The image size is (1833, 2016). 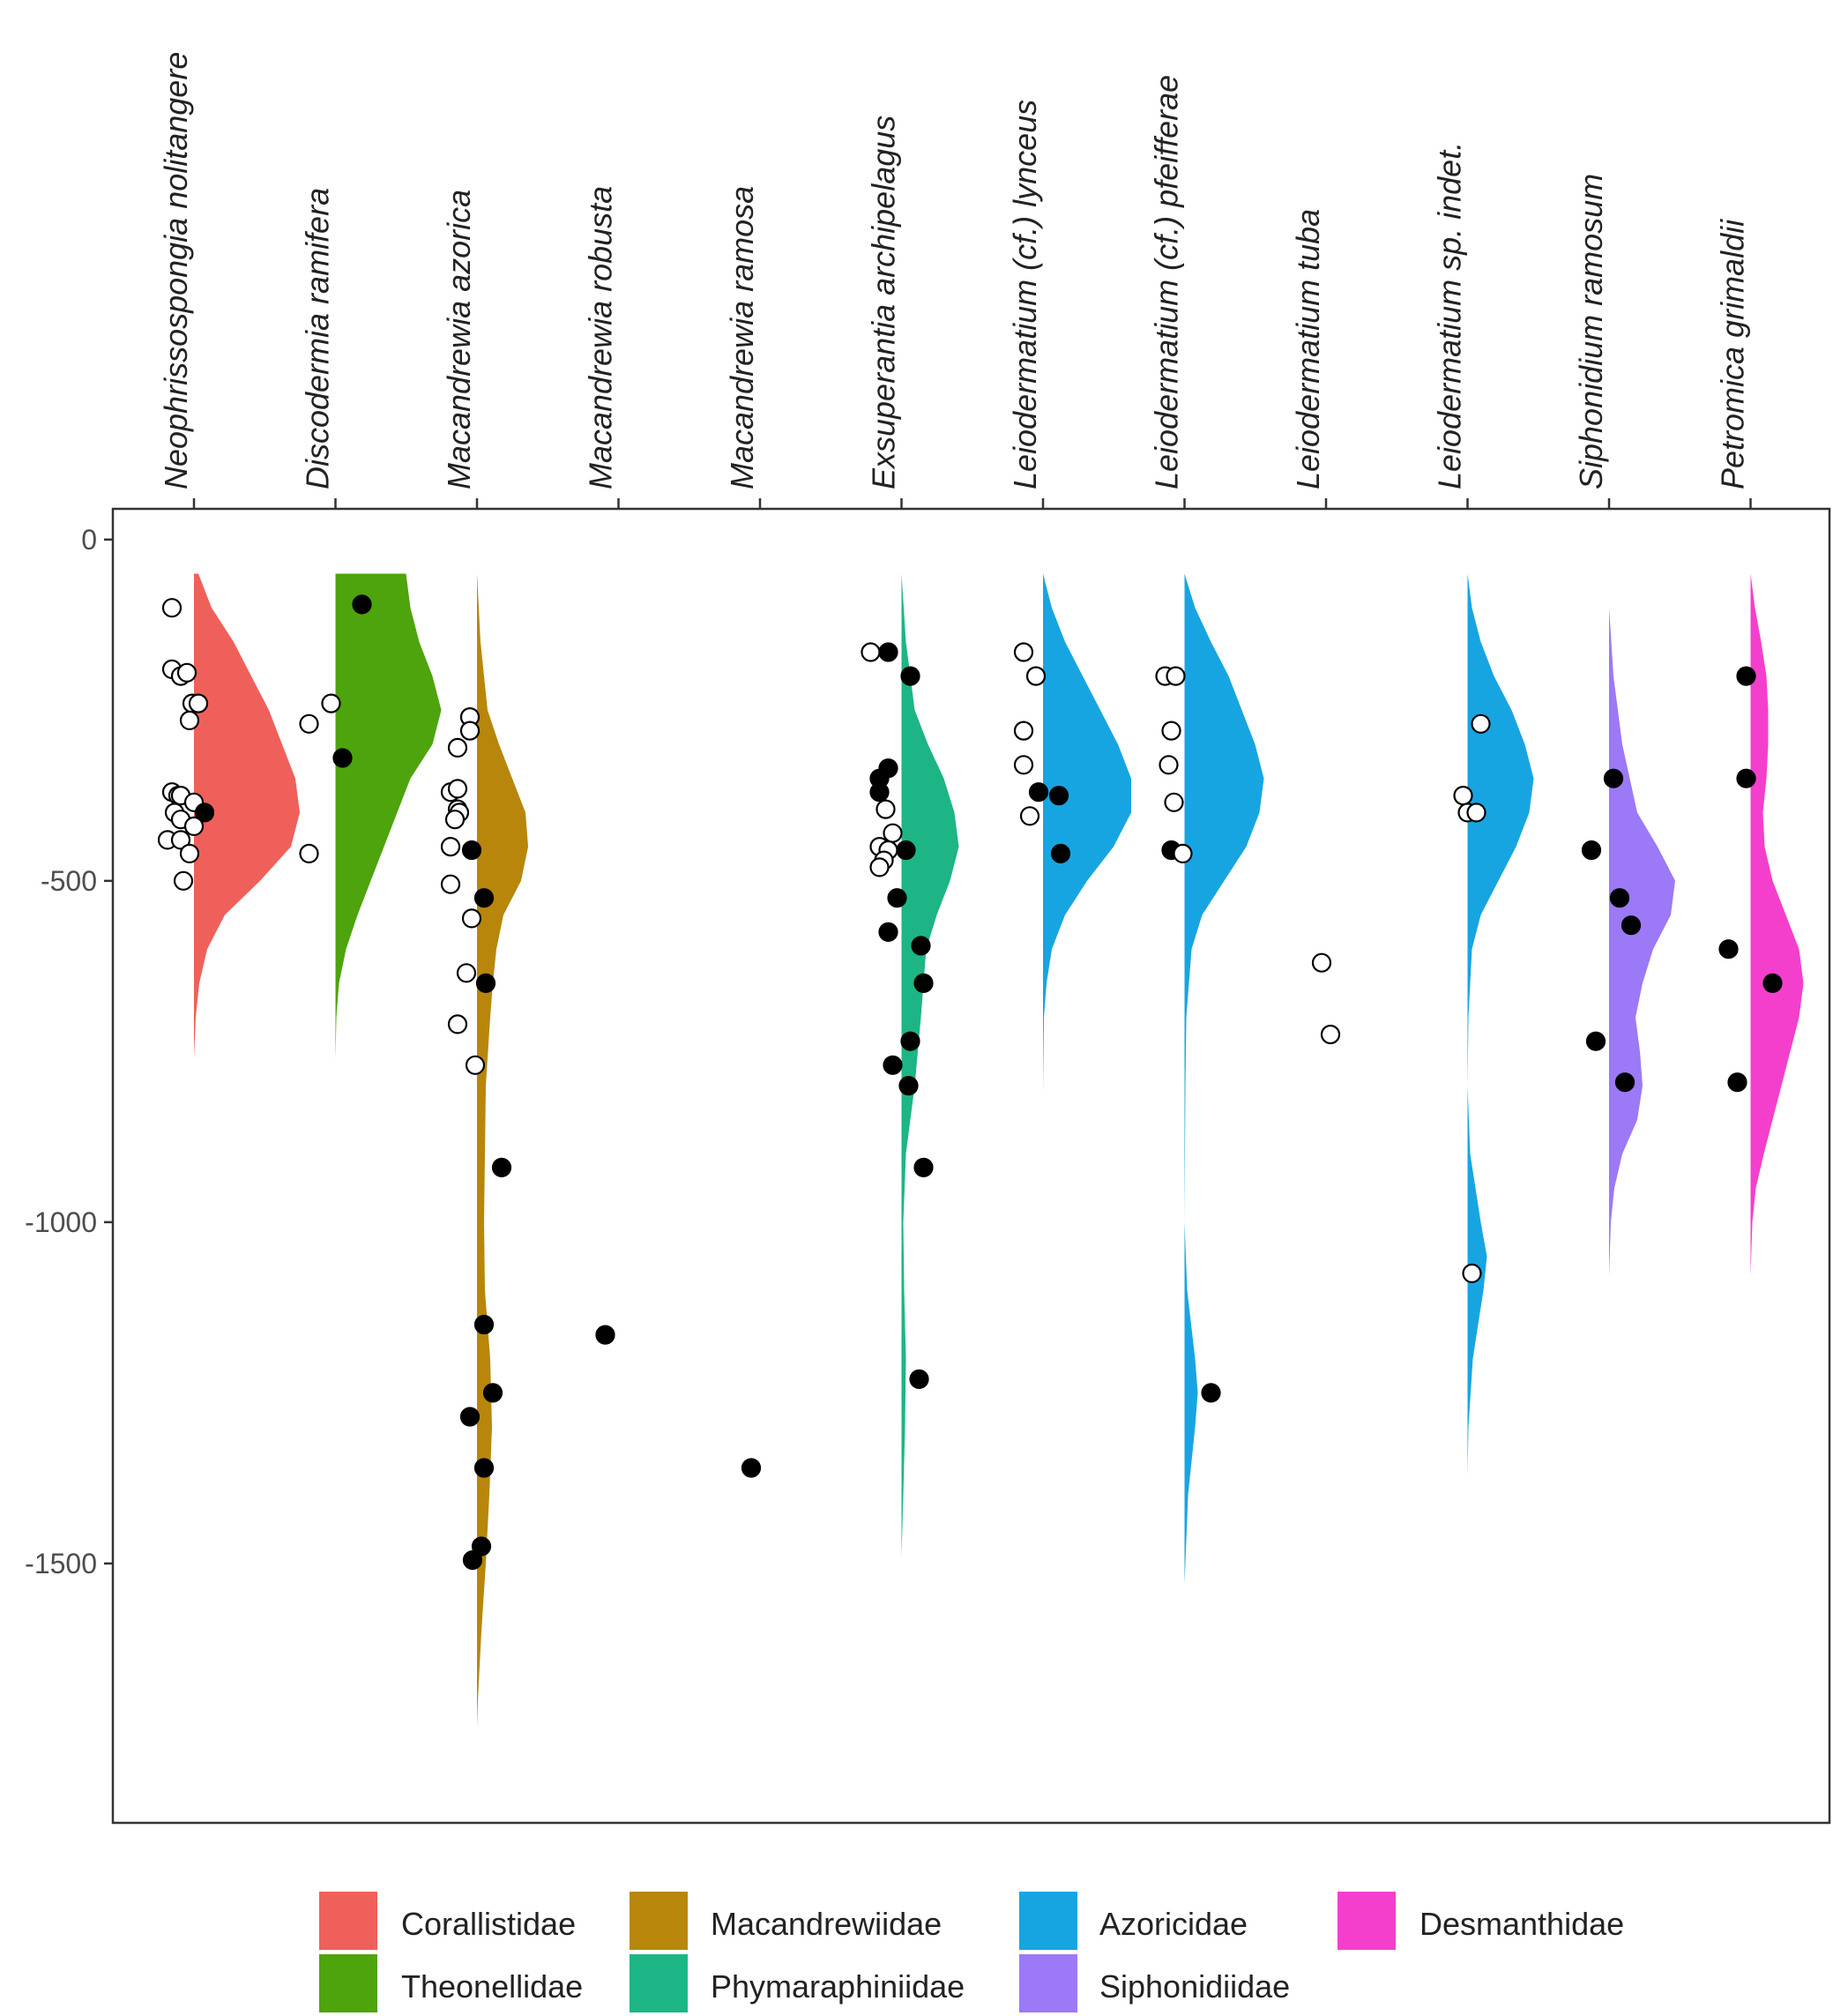 What do you see at coordinates (1450, 315) in the screenshot?
I see `category-label: Leiodermatium sp. indet.` at bounding box center [1450, 315].